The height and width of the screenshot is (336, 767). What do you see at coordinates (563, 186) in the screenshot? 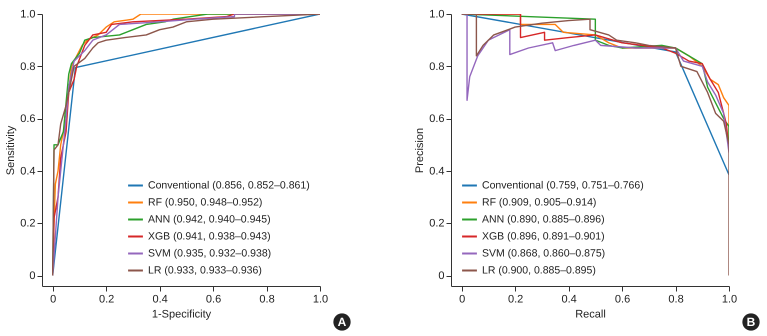
I see `legend-label: Conventional (0.759, 0.751–0.766)` at bounding box center [563, 186].